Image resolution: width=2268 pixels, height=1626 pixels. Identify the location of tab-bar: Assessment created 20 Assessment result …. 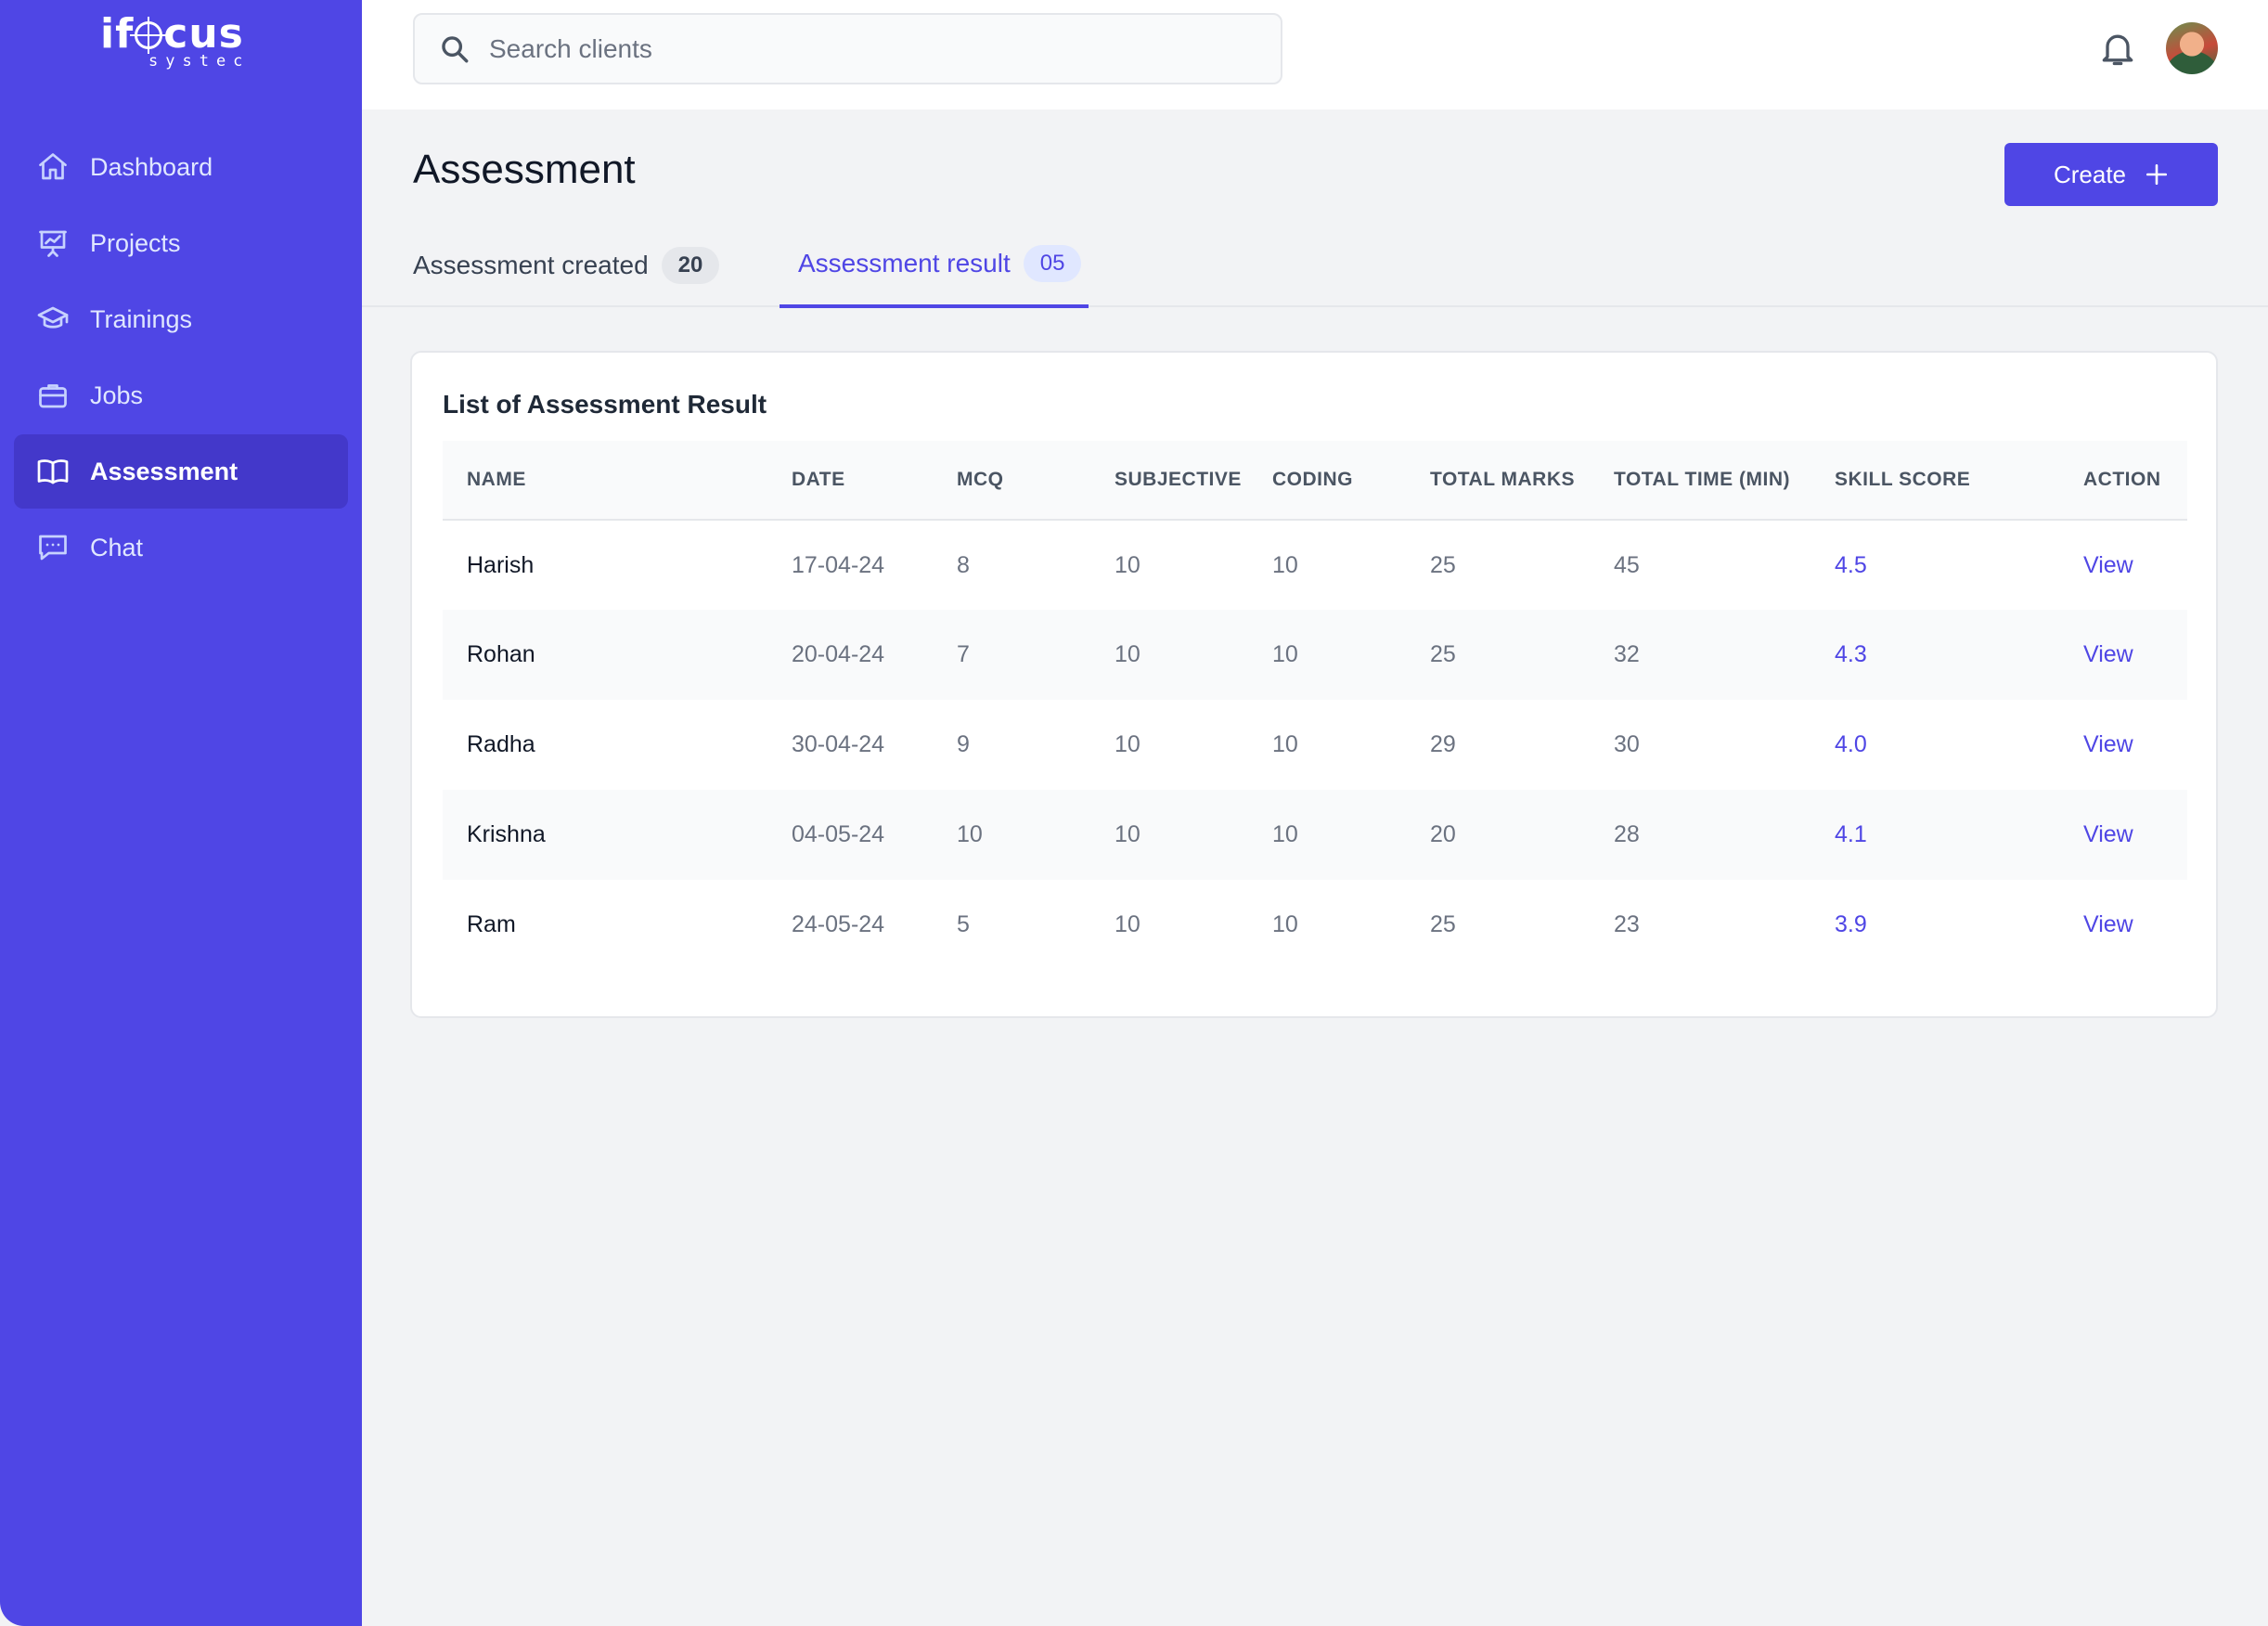
(1315, 265).